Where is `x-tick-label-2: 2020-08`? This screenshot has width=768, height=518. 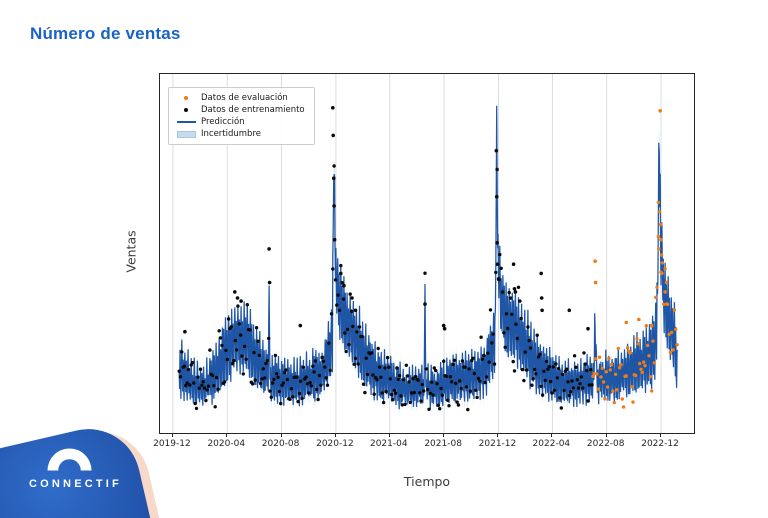
x-tick-label-2: 2020-08 is located at coordinates (280, 444).